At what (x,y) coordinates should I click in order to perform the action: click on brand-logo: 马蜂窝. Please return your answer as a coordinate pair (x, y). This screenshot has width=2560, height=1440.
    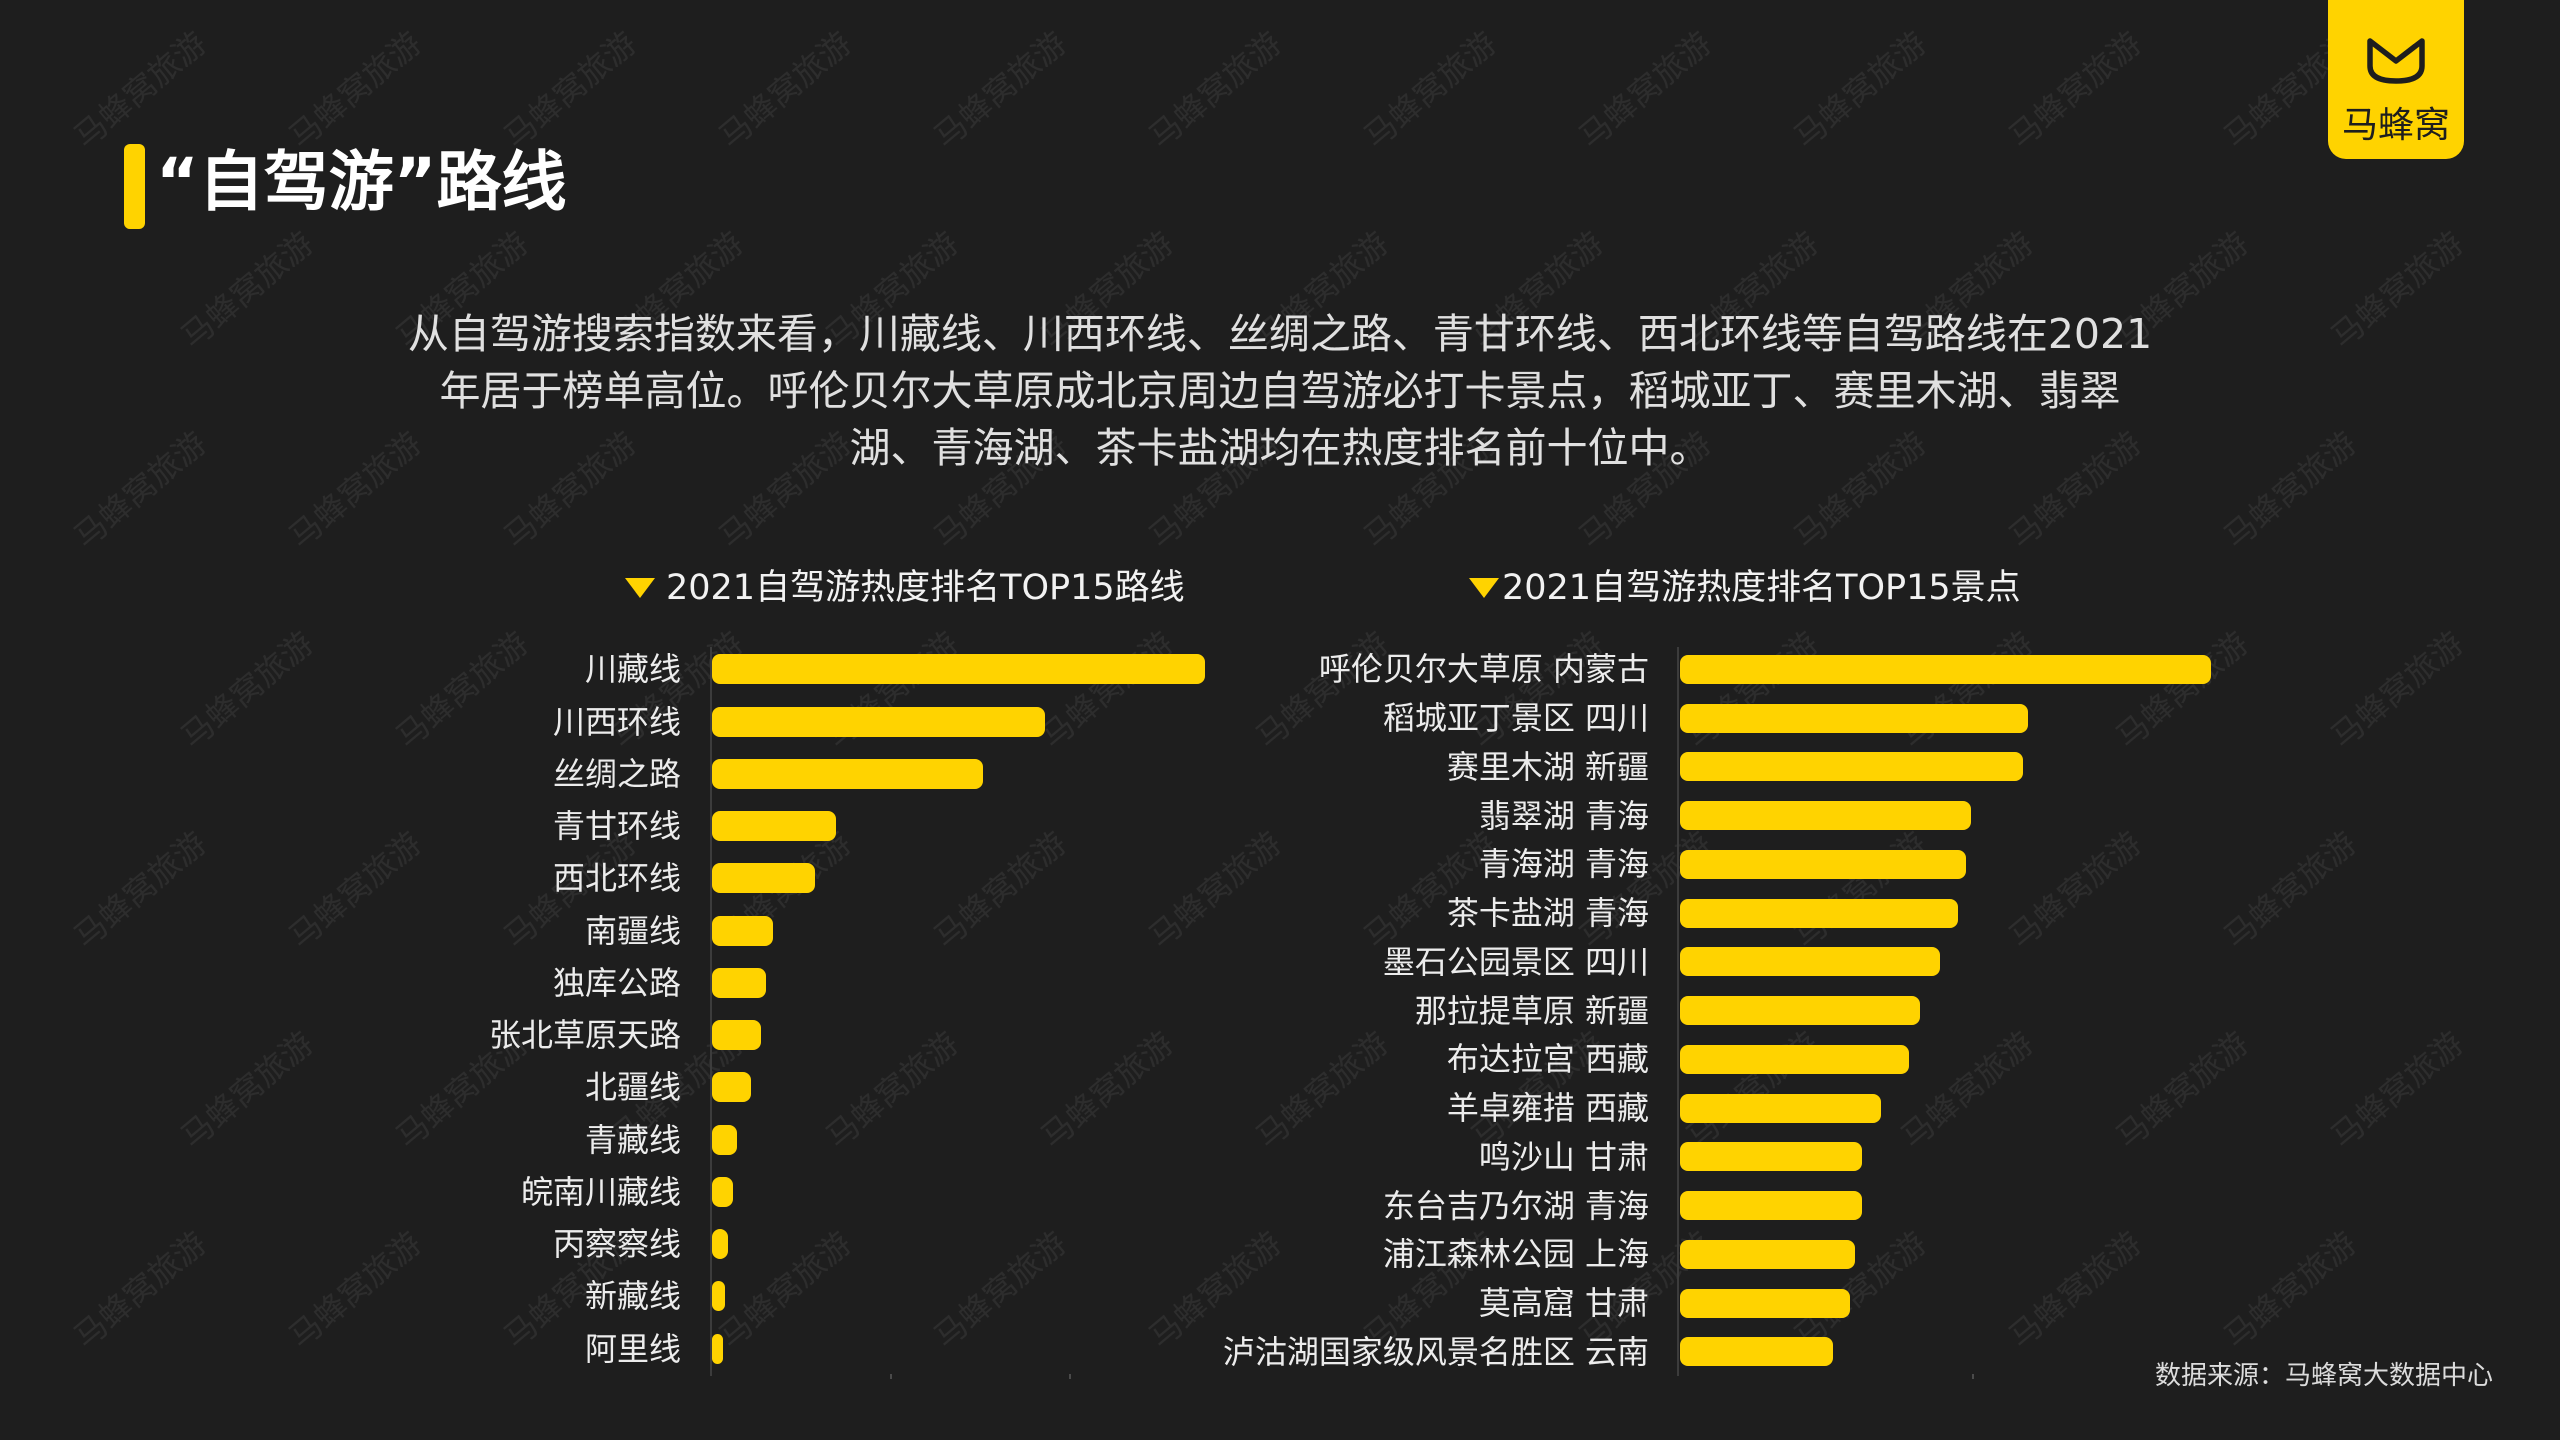
    Looking at the image, I should click on (2396, 79).